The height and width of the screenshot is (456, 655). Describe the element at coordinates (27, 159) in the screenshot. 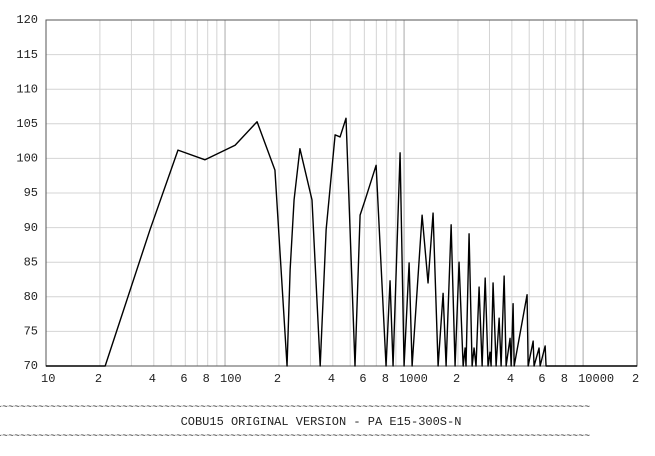

I see `y-tick-label: 100` at that location.